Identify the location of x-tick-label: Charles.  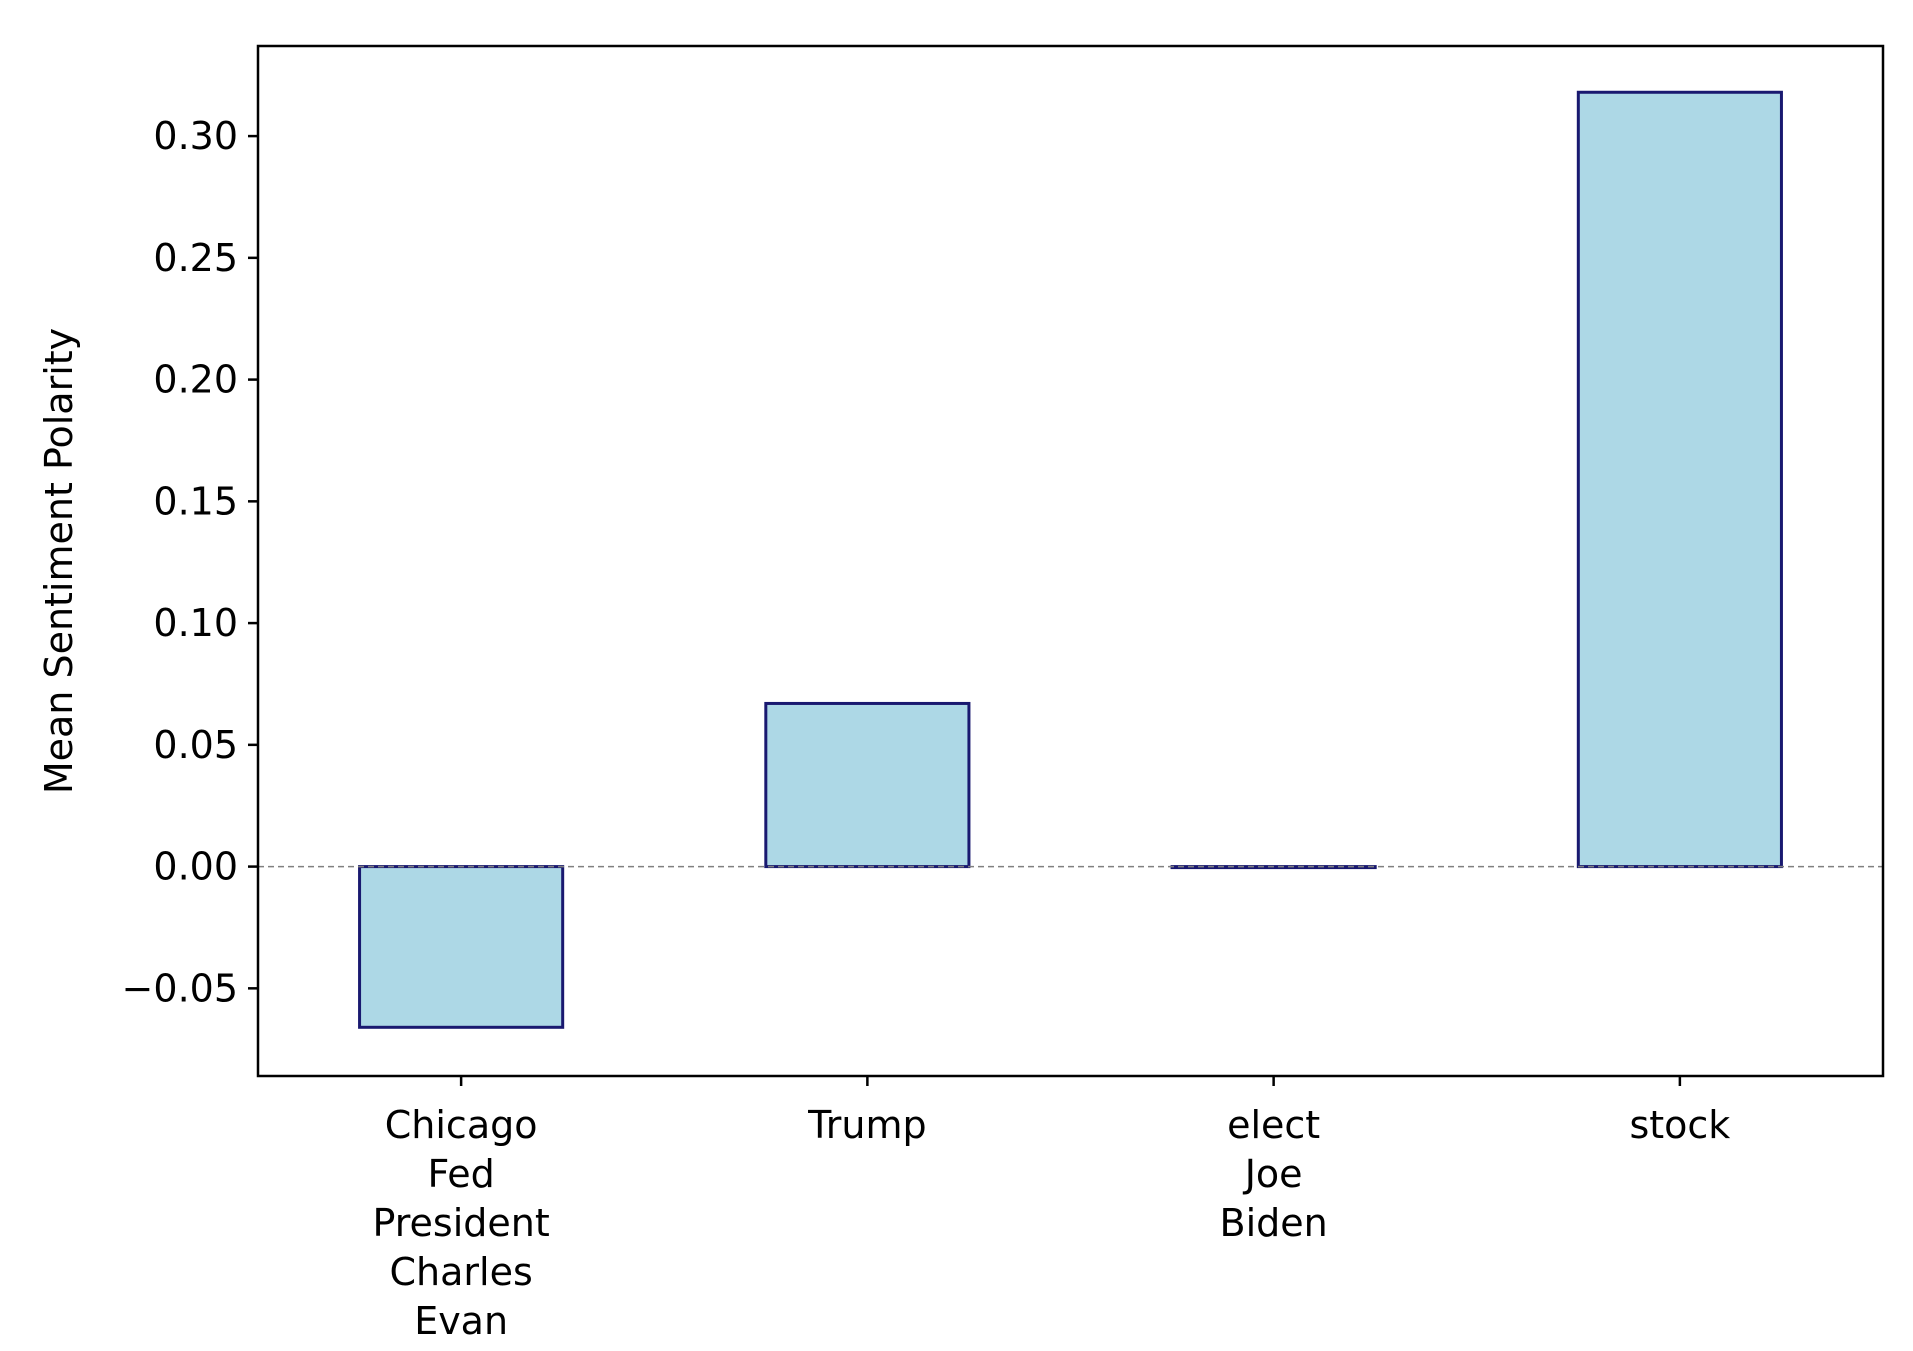
(460, 1272).